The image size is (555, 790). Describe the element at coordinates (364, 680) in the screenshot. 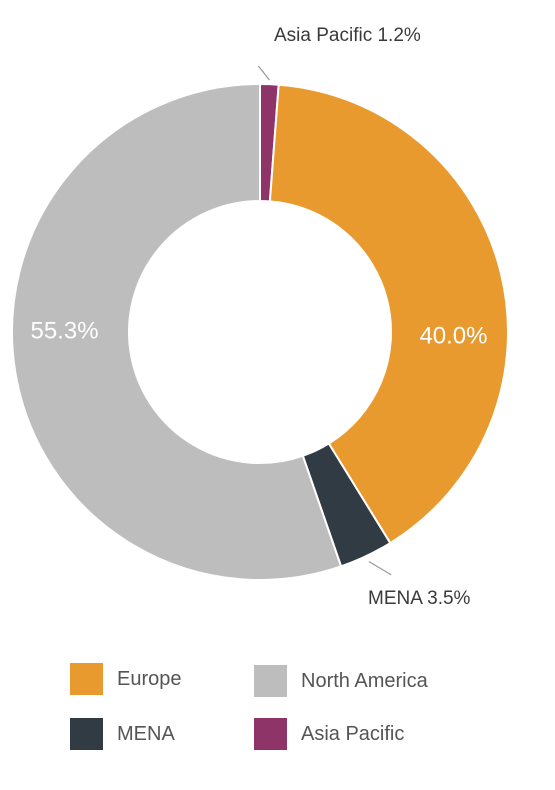

I see `legend-label-north-america: North America` at that location.